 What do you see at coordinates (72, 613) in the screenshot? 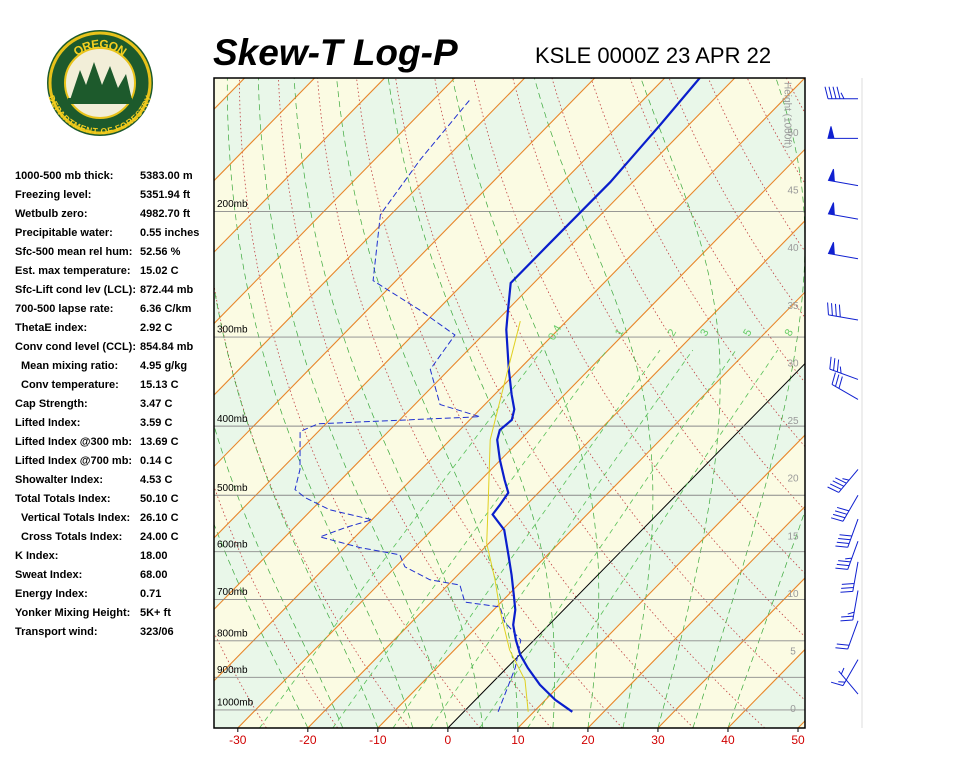
I see `stat-label: Yonker Mixing Height:` at bounding box center [72, 613].